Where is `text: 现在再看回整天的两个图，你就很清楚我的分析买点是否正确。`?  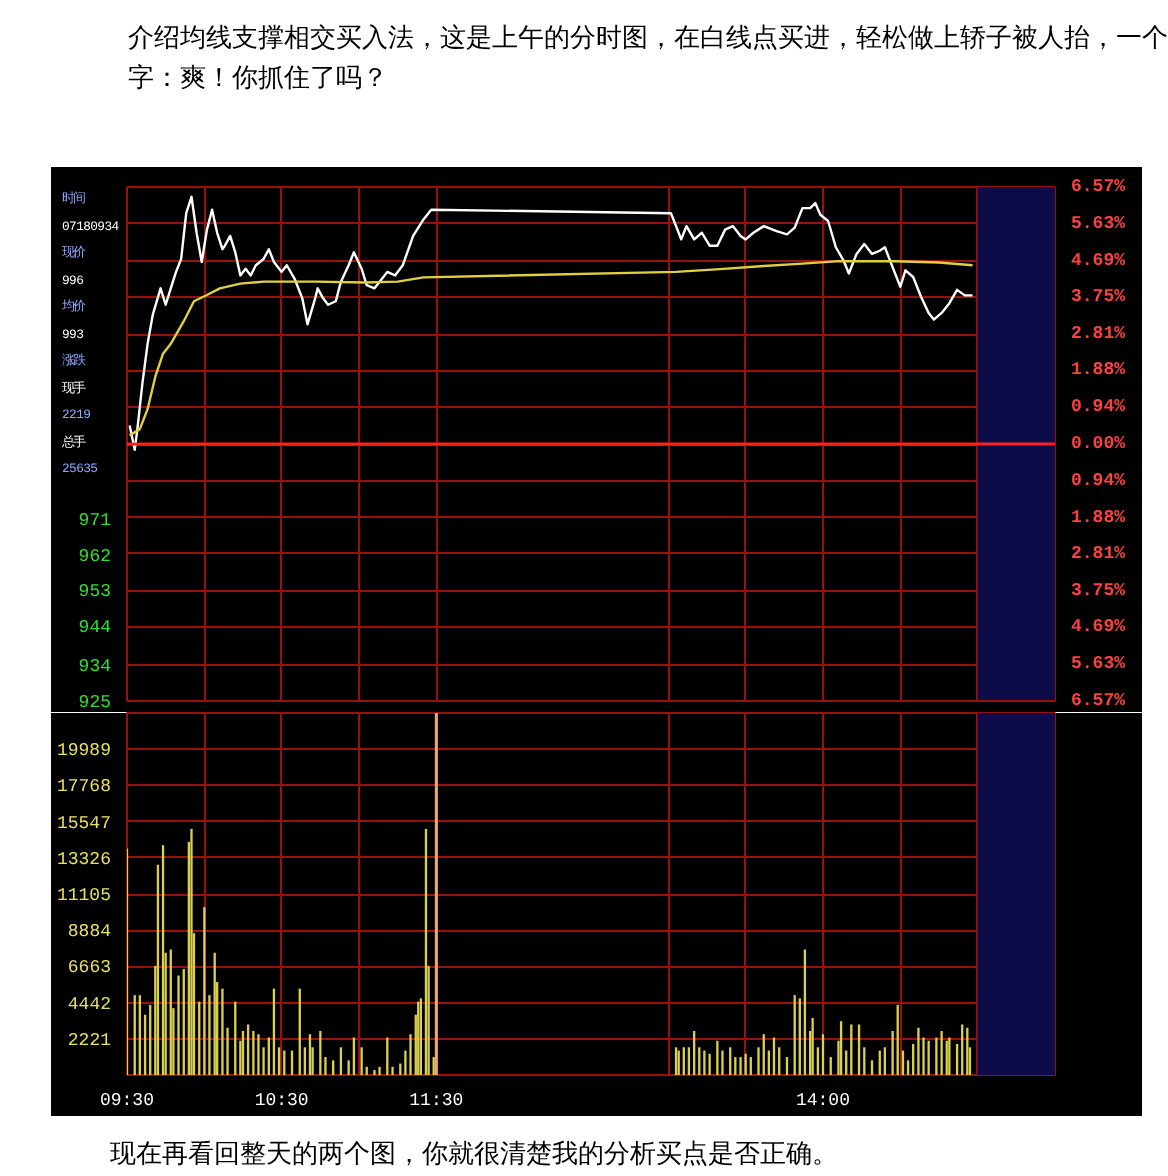 text: 现在再看回整天的两个图，你就很清楚我的分析买点是否正确。 is located at coordinates (474, 1154).